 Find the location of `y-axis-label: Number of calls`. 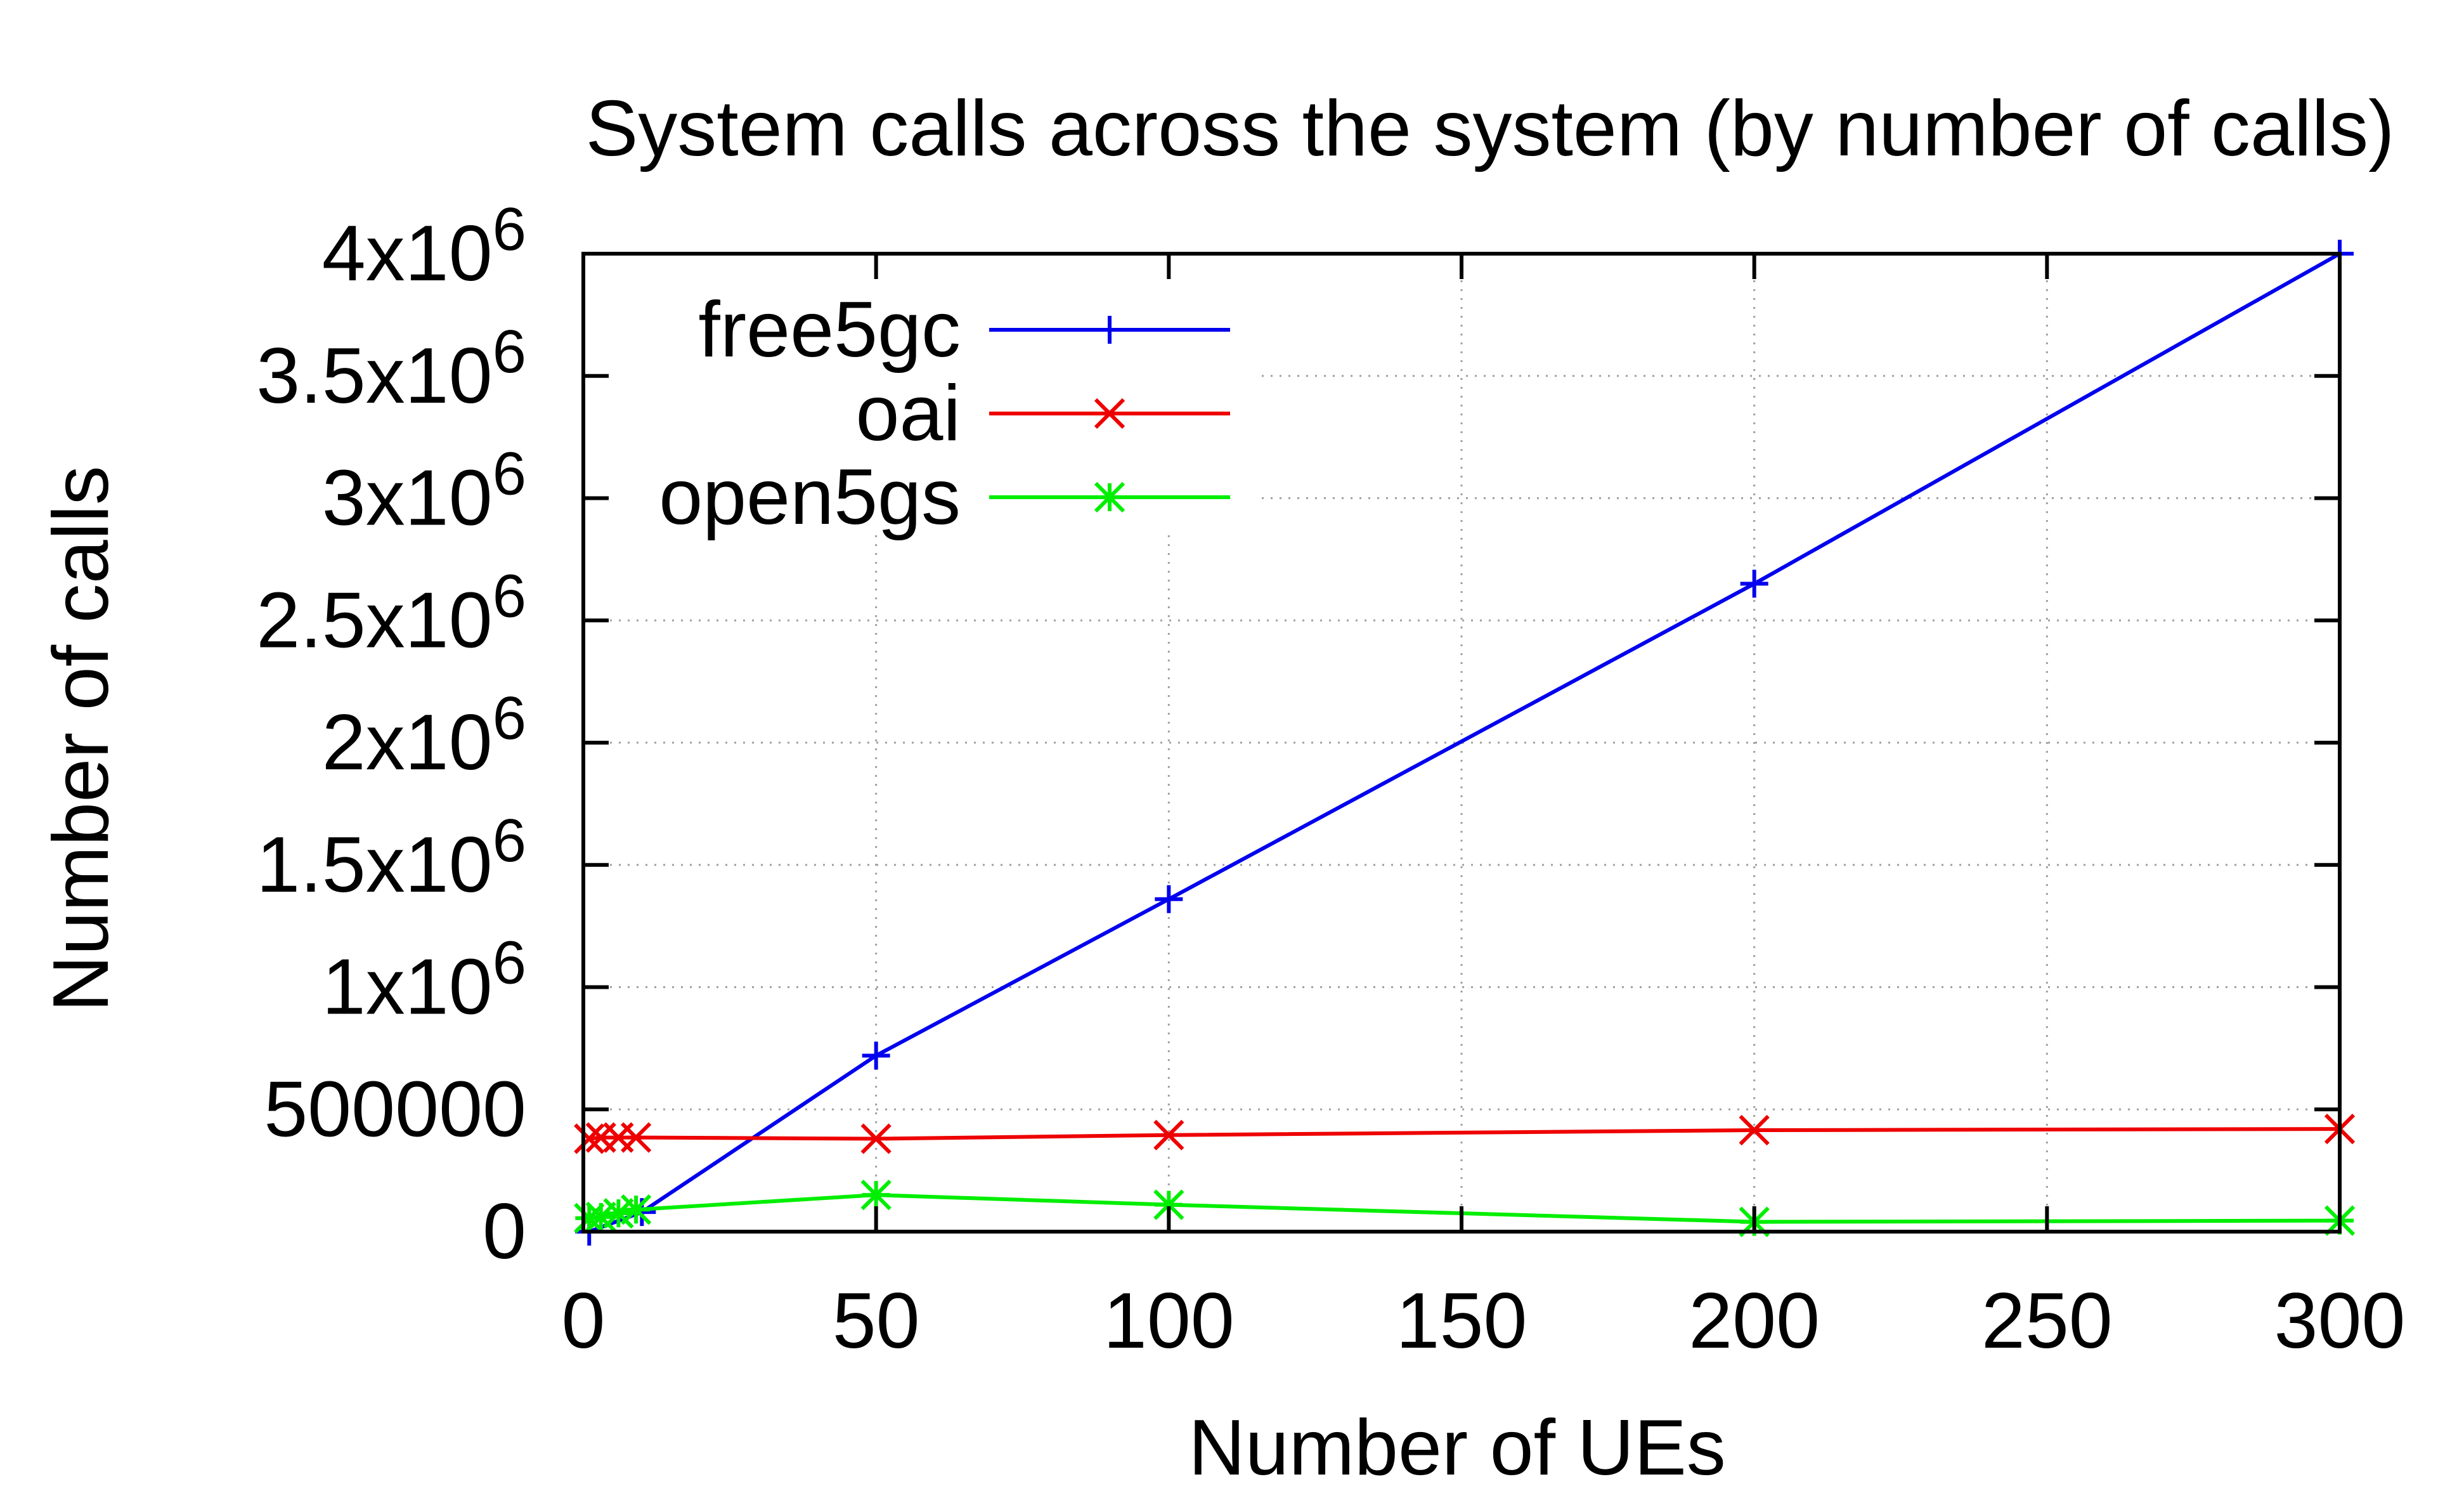

y-axis-label: Number of calls is located at coordinates (81, 739).